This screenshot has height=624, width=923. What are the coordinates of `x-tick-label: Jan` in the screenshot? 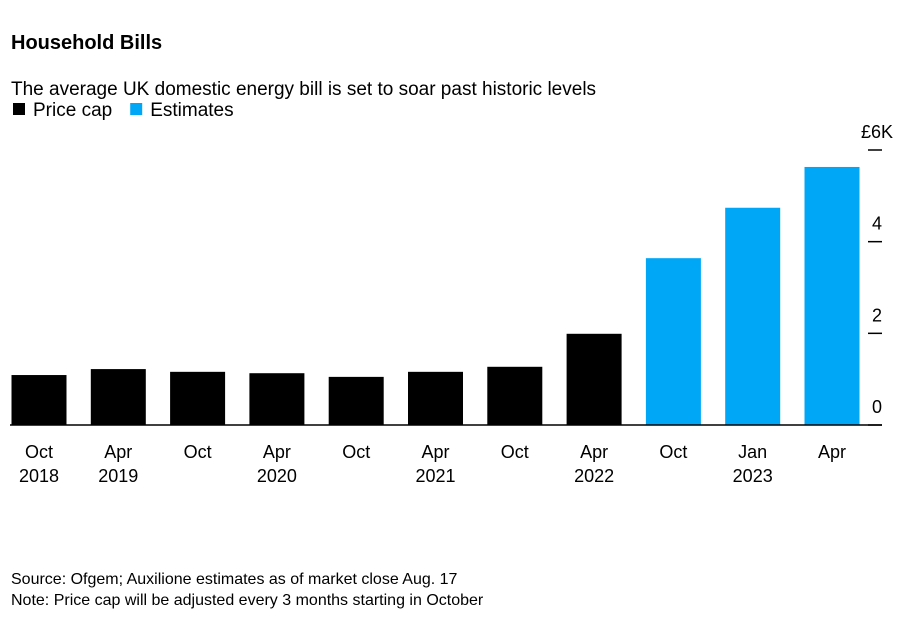 It's located at (752, 452).